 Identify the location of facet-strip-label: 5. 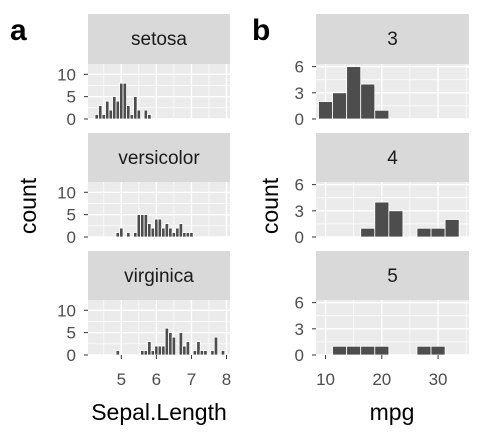
(392, 276).